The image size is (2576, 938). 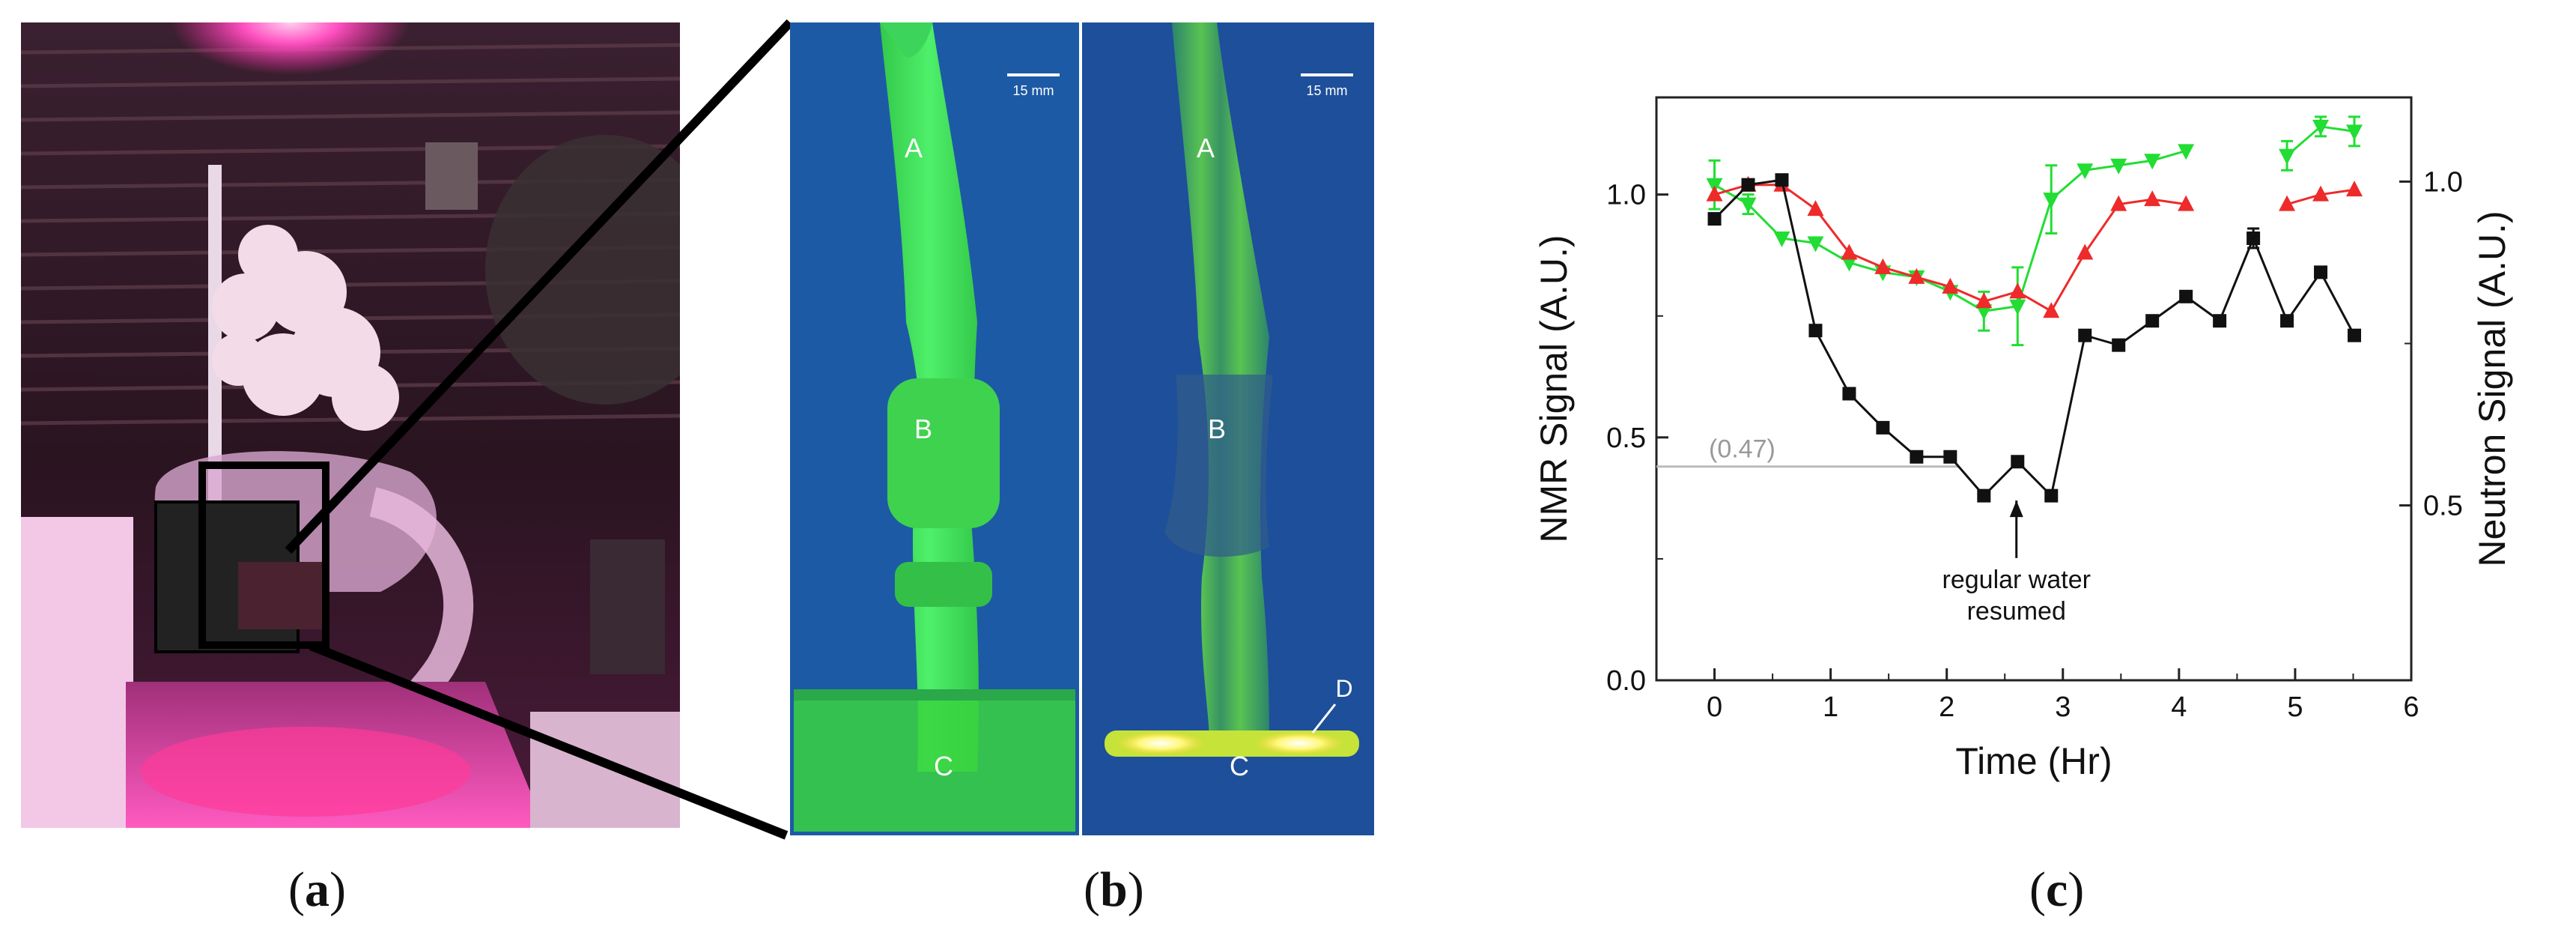 I want to click on region-label-A-right: A, so click(x=1206, y=148).